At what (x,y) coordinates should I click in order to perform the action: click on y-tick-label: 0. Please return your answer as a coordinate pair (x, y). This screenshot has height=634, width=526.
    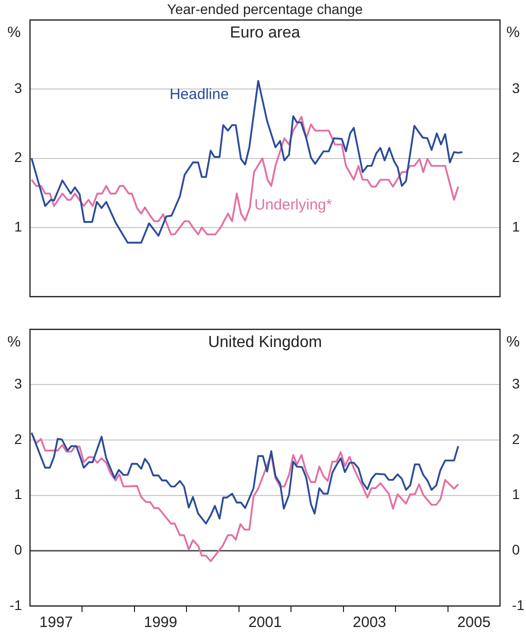
    Looking at the image, I should click on (18, 550).